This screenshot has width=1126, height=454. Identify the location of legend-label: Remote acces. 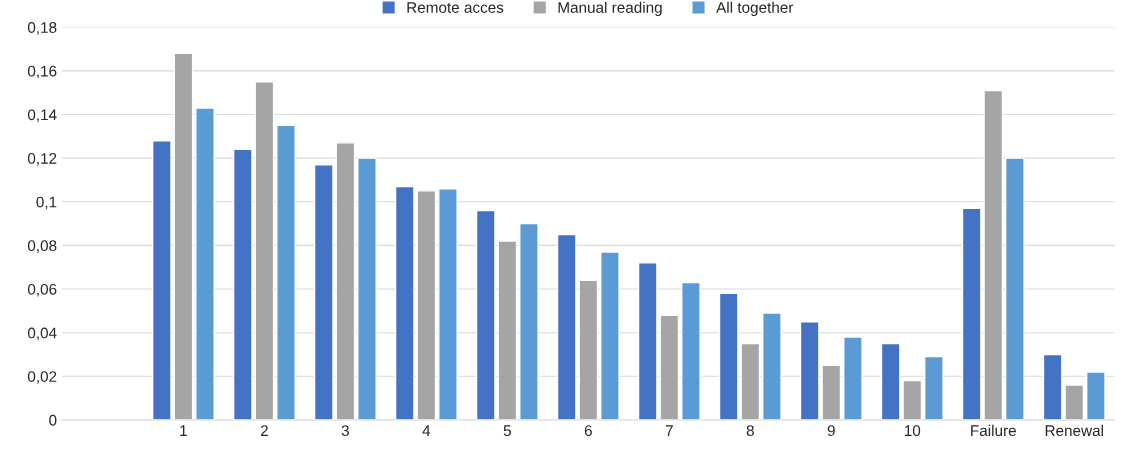
(455, 7).